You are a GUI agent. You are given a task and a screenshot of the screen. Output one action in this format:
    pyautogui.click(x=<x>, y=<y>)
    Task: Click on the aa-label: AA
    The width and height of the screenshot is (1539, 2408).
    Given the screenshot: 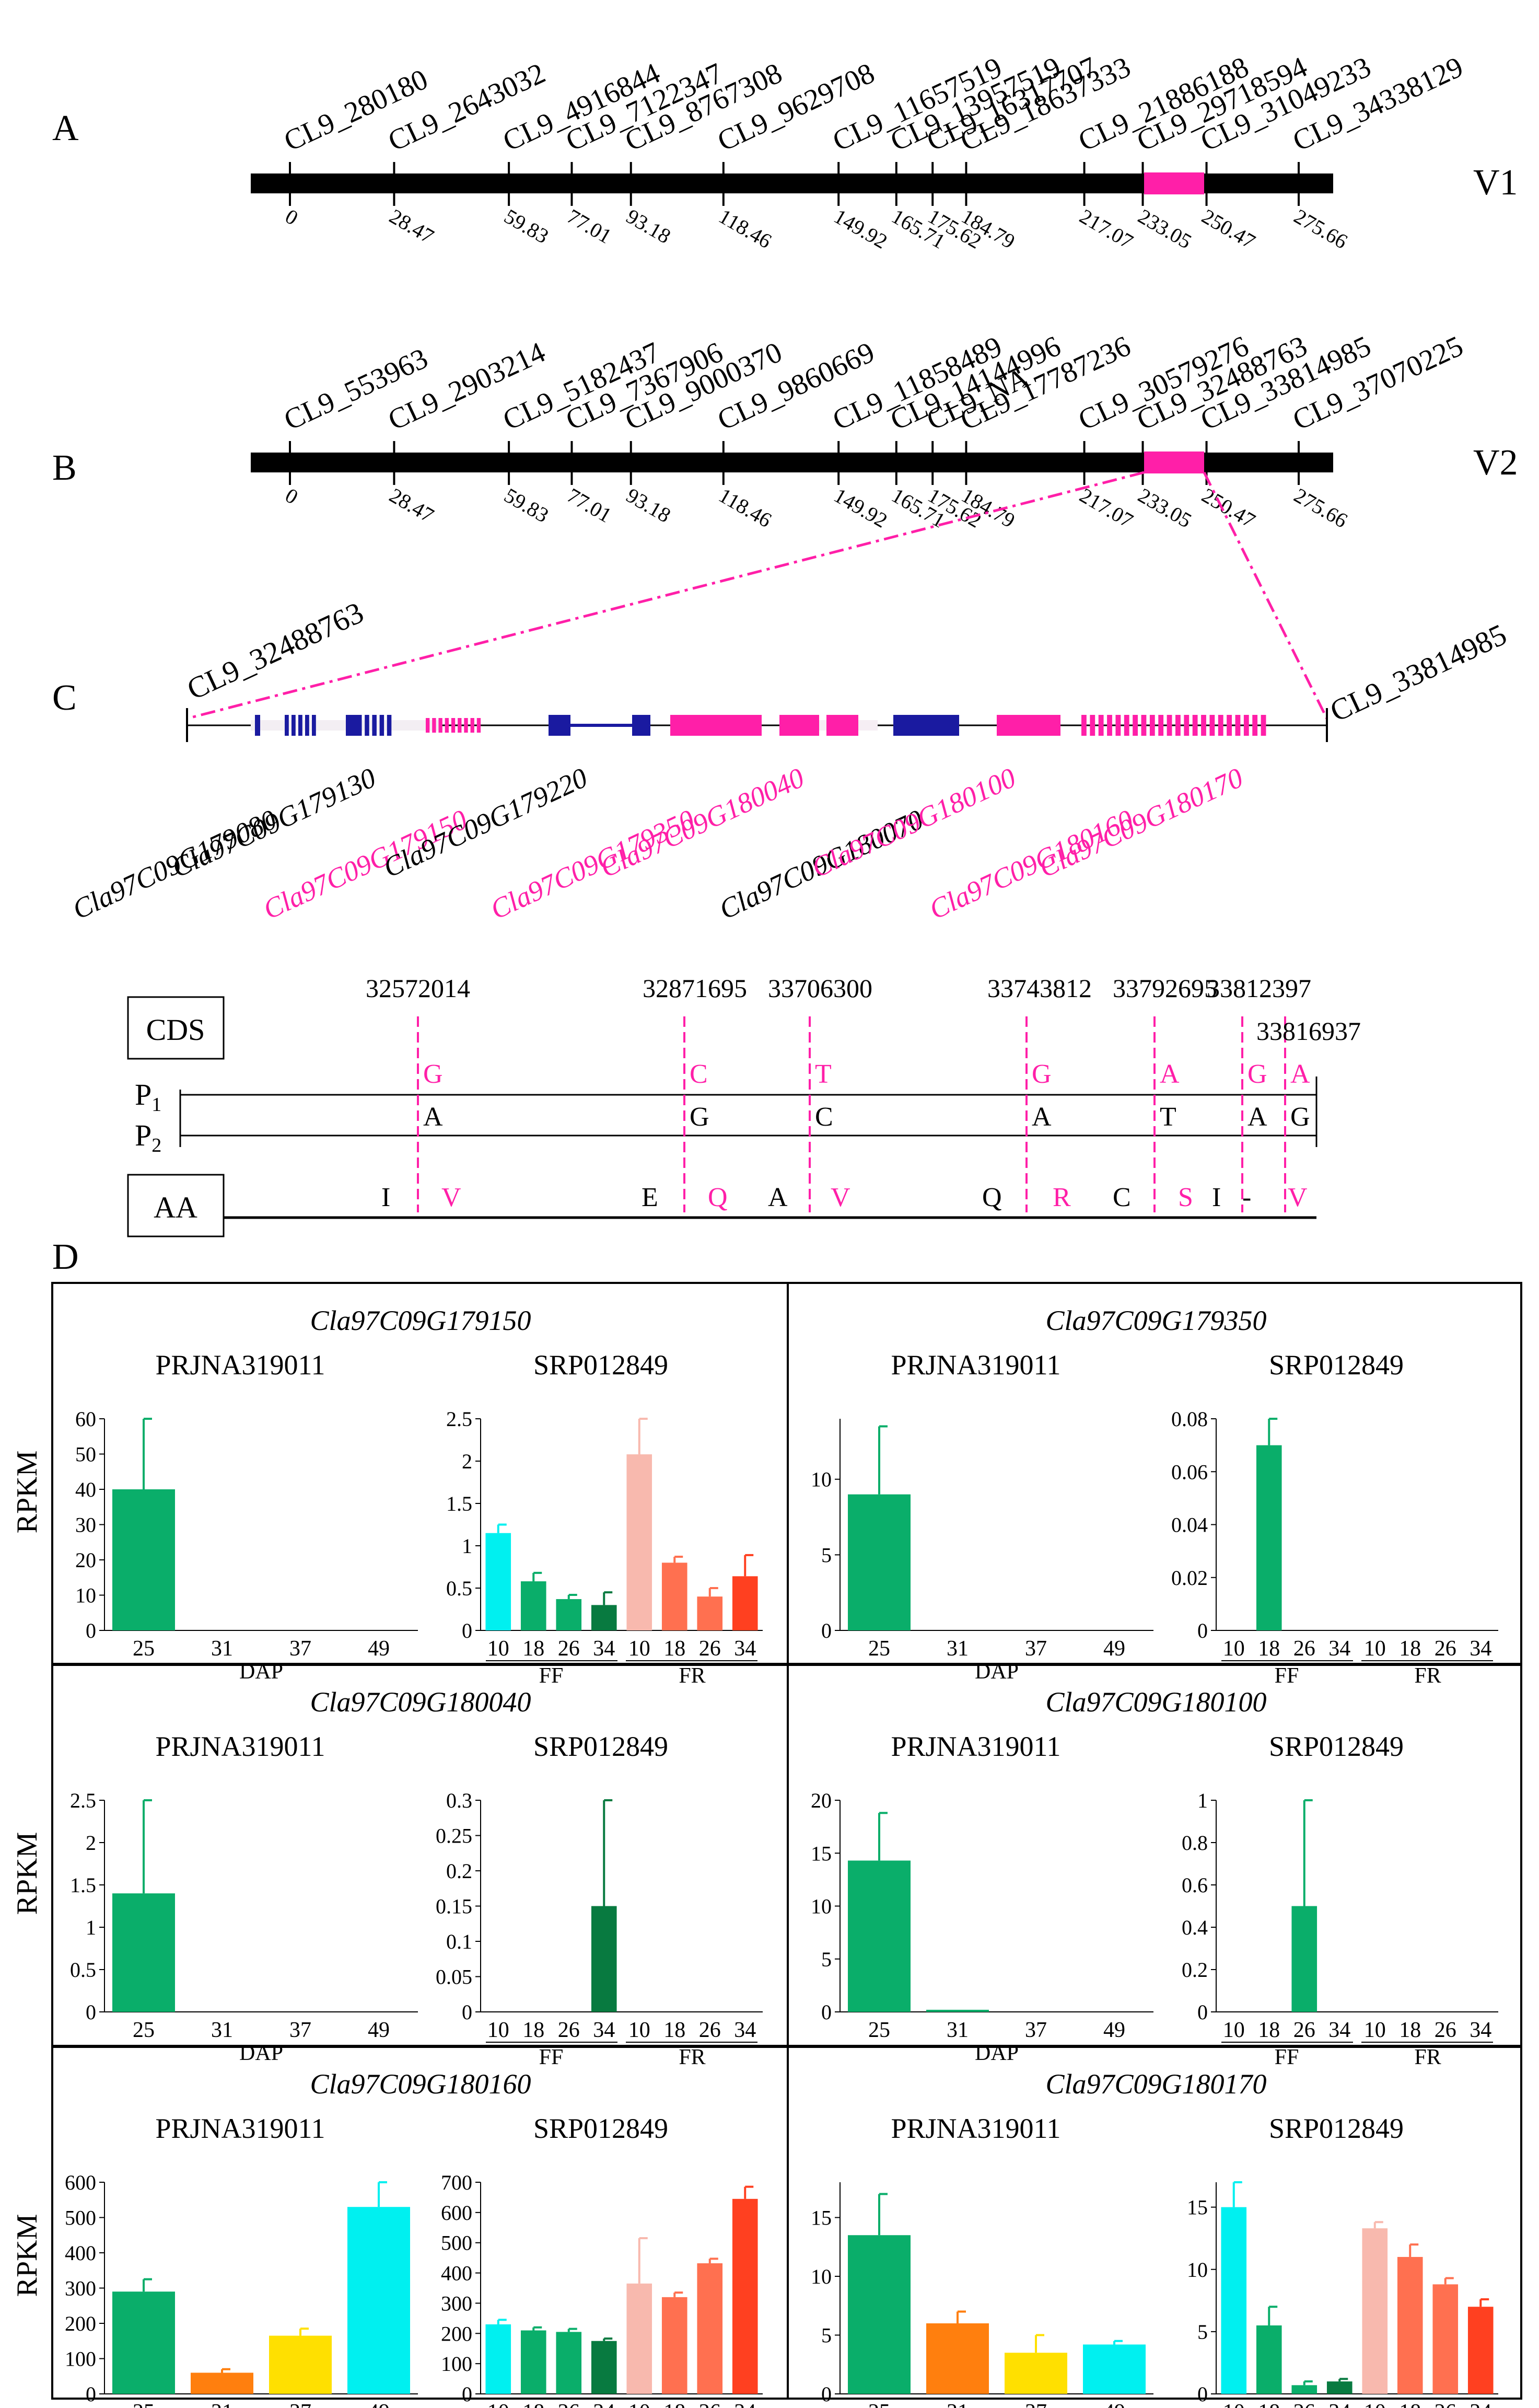 What is the action you would take?
    pyautogui.click(x=176, y=1207)
    